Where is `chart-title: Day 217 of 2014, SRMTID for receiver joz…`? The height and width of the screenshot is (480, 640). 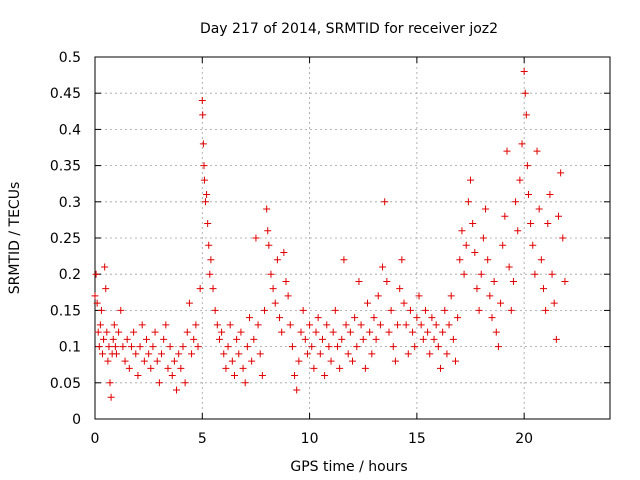
chart-title: Day 217 of 2014, SRMTID for receiver joz… is located at coordinates (349, 29).